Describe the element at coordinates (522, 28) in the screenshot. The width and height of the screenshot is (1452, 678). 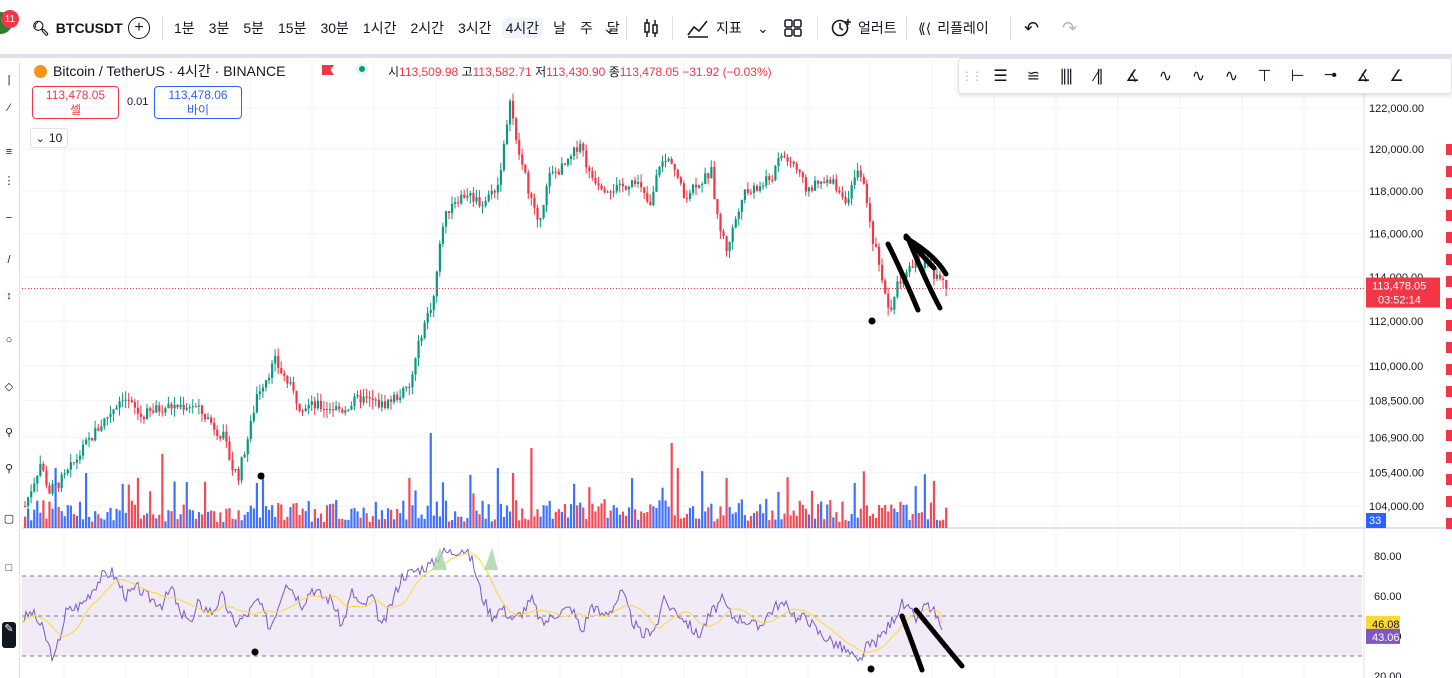
I see `interval-option: 4시간` at that location.